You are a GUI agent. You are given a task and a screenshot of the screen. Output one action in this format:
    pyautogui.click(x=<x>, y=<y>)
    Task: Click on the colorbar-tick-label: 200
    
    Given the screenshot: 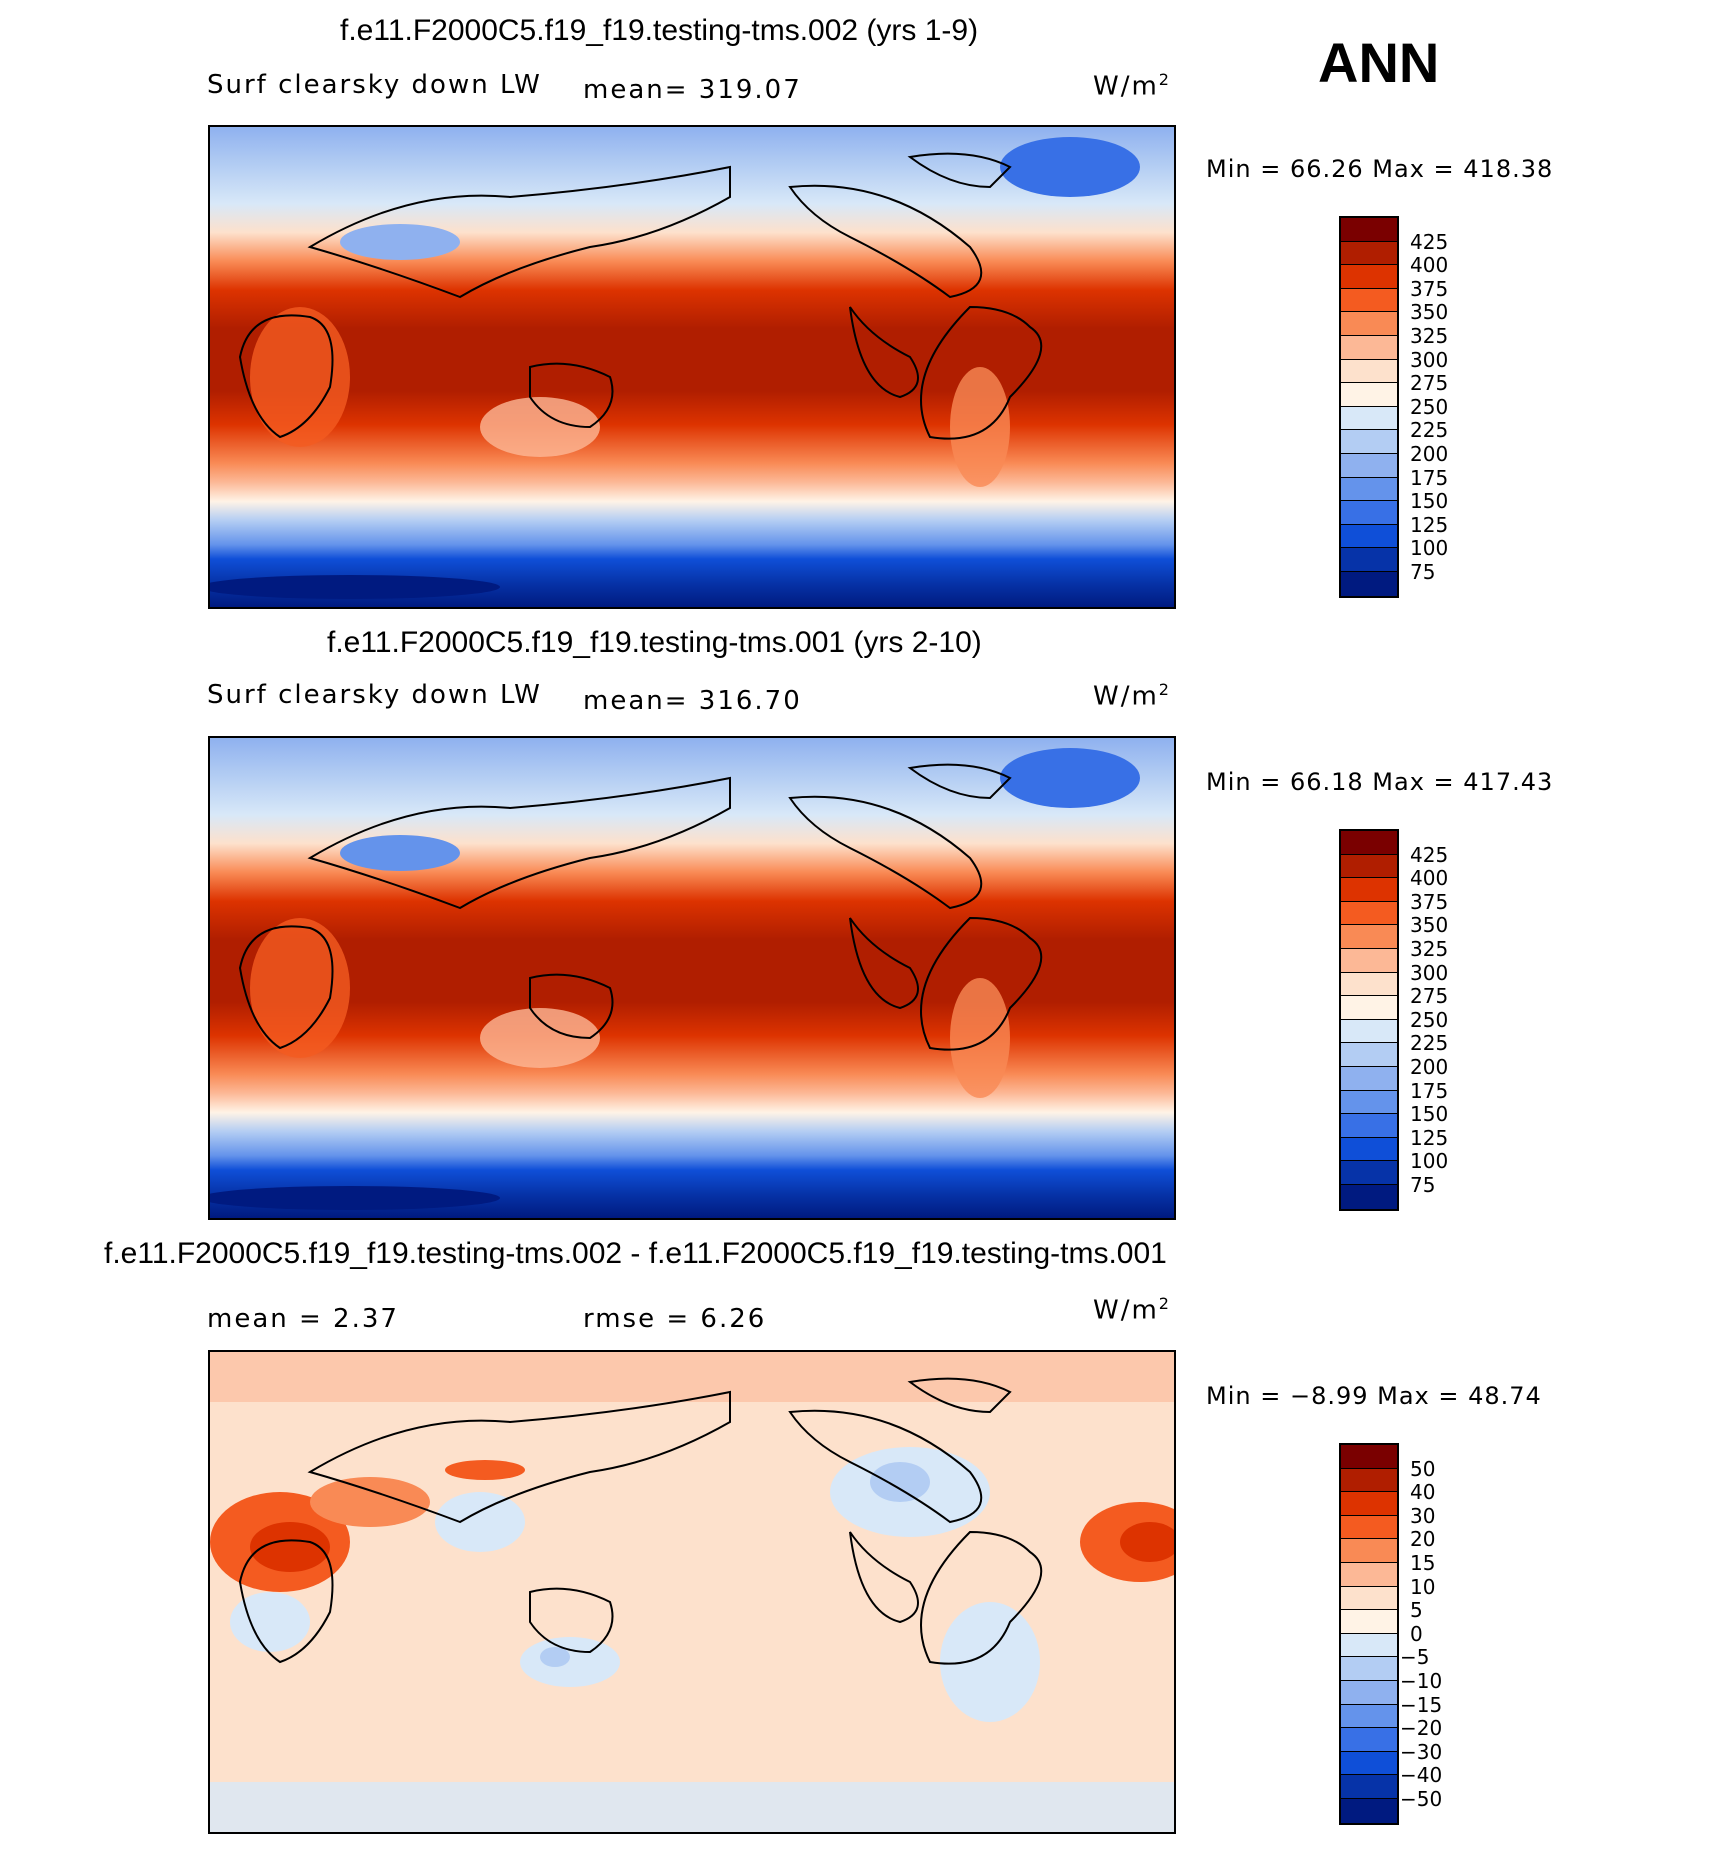 What is the action you would take?
    pyautogui.click(x=1429, y=1067)
    